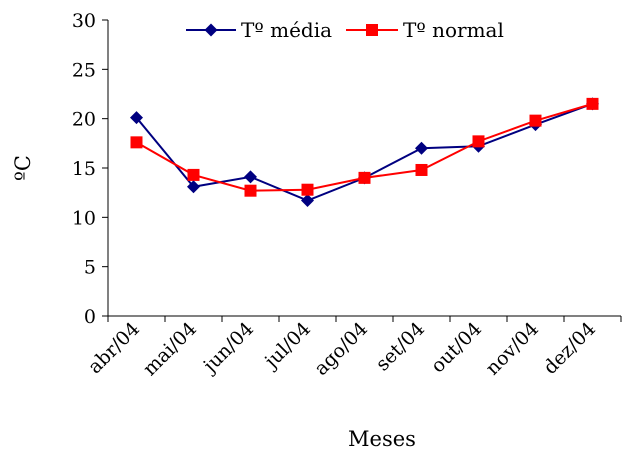  I want to click on x-tick-label: jun/04, so click(228, 348).